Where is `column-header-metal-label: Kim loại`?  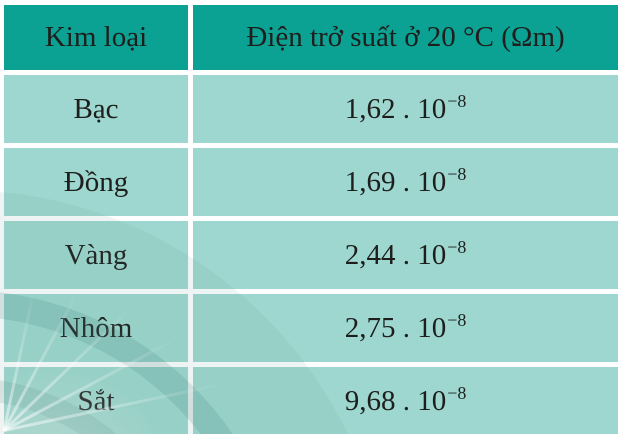 column-header-metal-label: Kim loại is located at coordinates (96, 37).